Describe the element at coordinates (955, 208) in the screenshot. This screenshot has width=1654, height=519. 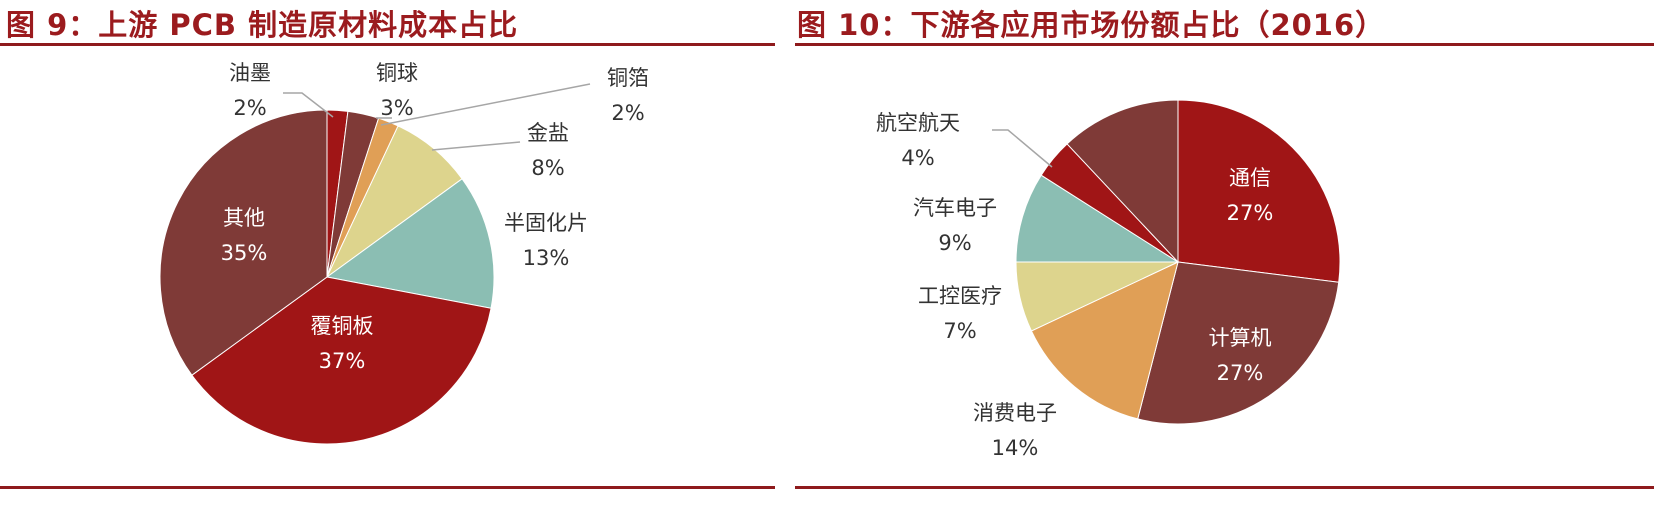
I see `slice-label: 汽车电子` at that location.